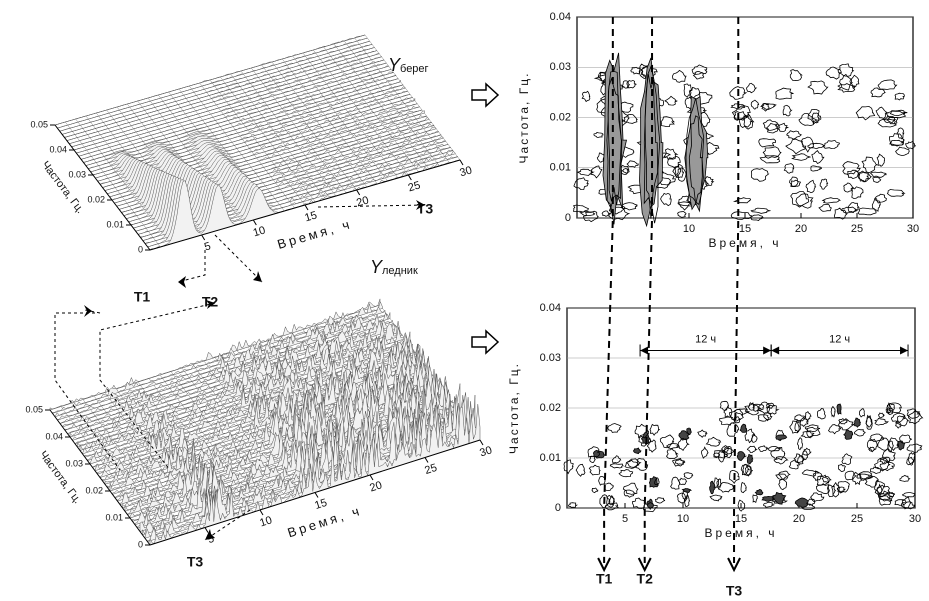  I want to click on x-tick-label: 15, so click(310, 216).